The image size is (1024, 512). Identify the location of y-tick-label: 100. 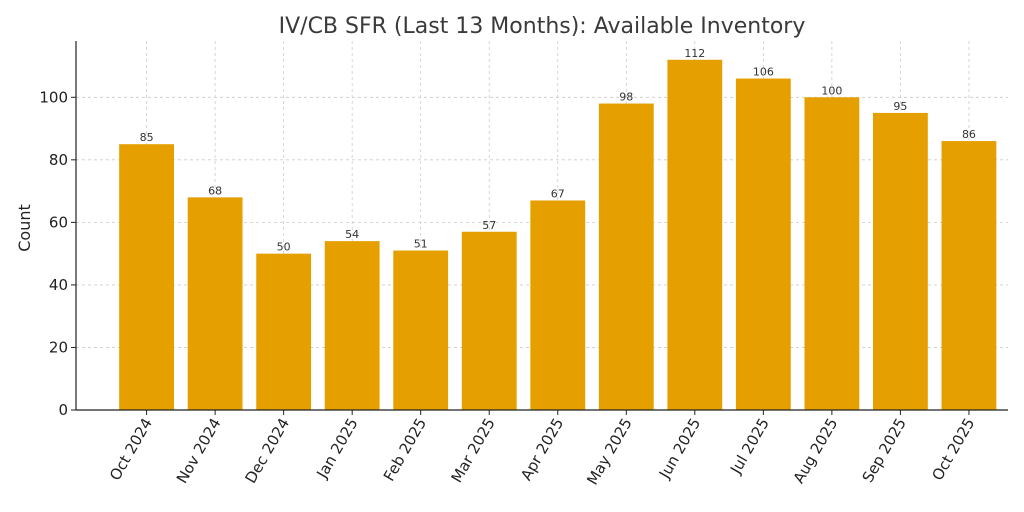
(53, 97).